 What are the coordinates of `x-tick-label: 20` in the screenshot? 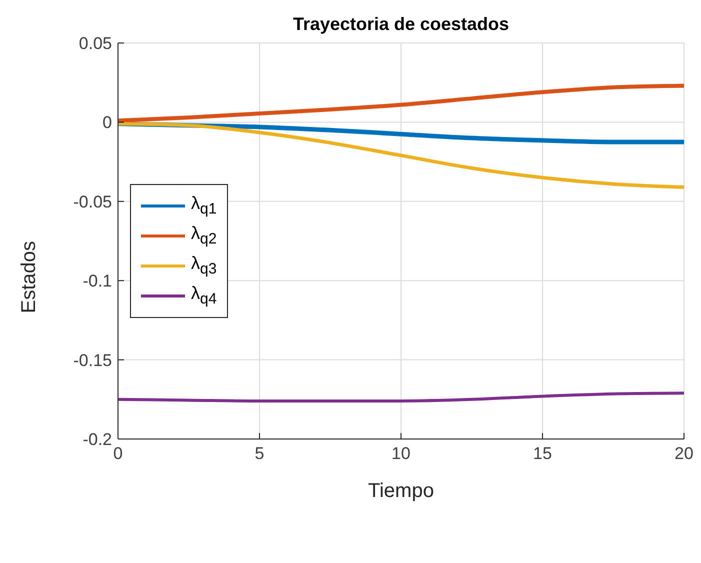 It's located at (684, 454).